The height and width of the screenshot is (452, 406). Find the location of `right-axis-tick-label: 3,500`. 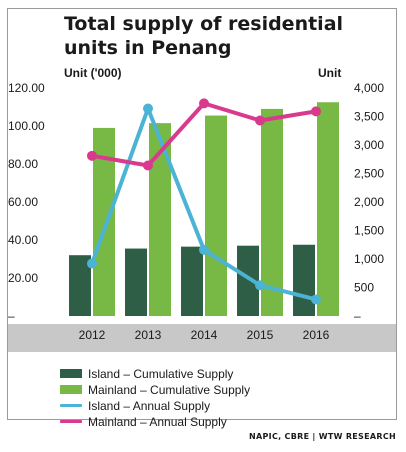

right-axis-tick-label: 3,500 is located at coordinates (369, 117).